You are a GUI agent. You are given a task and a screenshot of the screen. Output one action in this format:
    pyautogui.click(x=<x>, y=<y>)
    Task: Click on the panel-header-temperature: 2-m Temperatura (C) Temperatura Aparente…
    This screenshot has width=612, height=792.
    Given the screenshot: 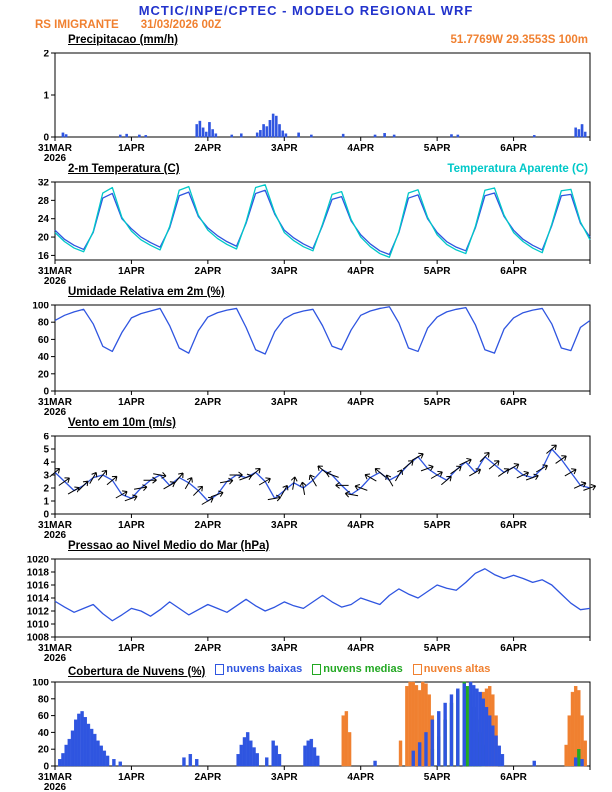 What is the action you would take?
    pyautogui.click(x=328, y=171)
    